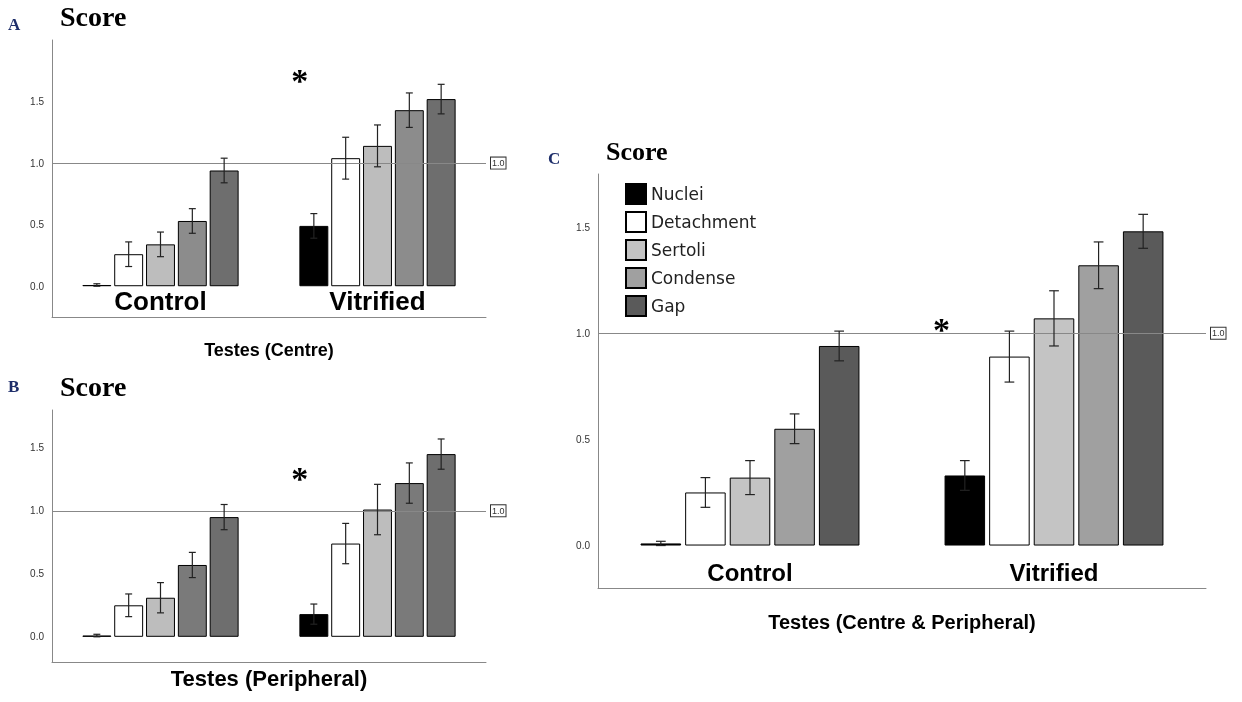  What do you see at coordinates (554, 158) in the screenshot?
I see `text: C` at bounding box center [554, 158].